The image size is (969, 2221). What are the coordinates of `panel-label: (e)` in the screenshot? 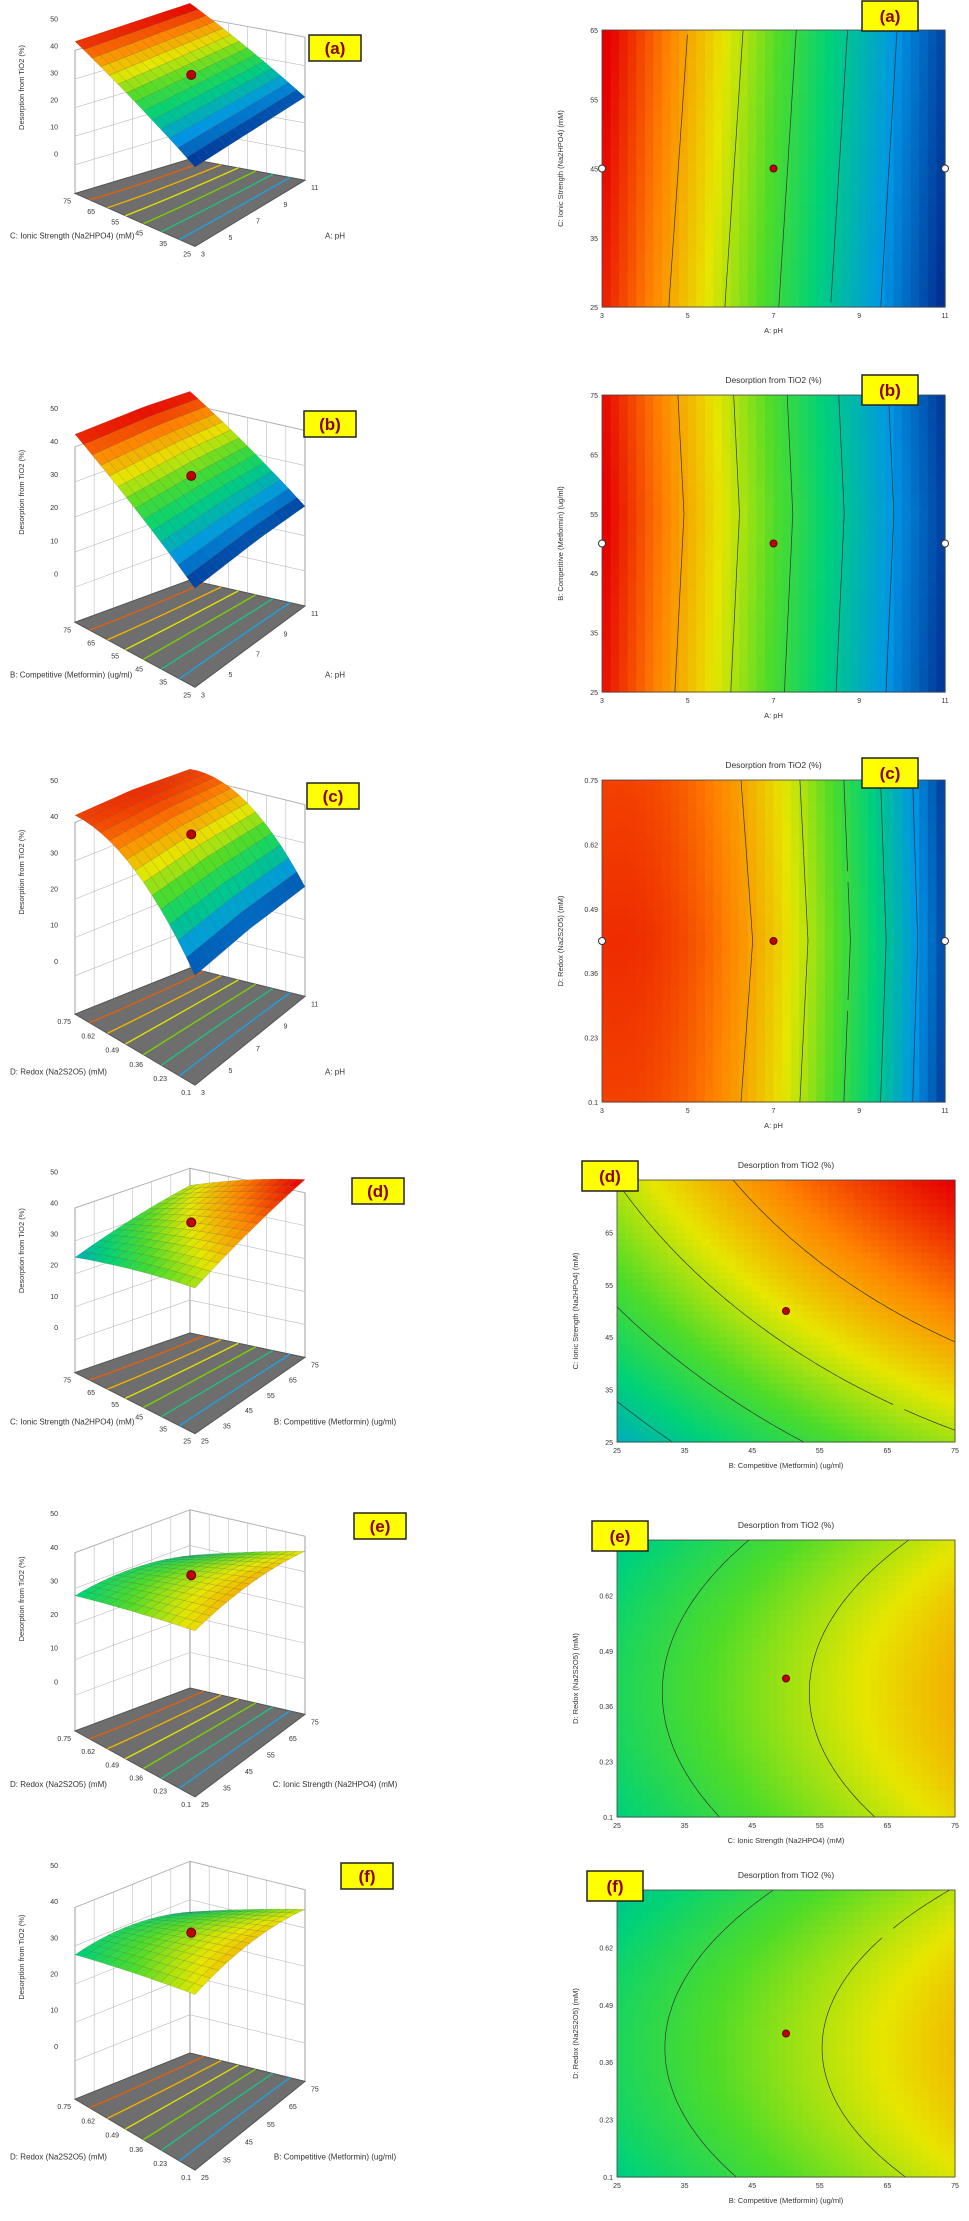 It's located at (380, 1526).